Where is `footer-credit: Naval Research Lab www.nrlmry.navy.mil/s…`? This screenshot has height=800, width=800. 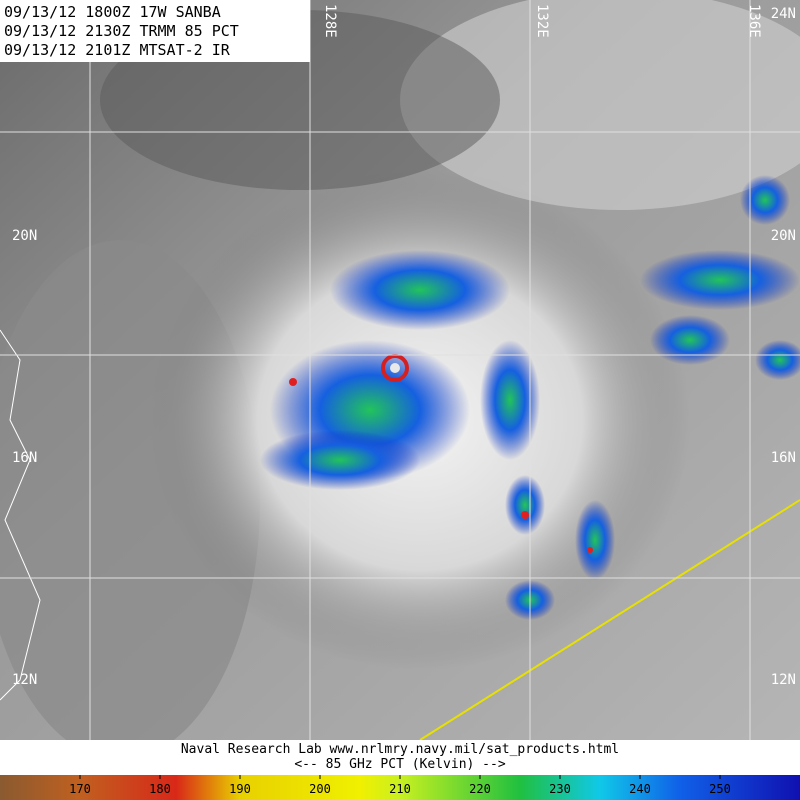 footer-credit: Naval Research Lab www.nrlmry.navy.mil/s… is located at coordinates (400, 749).